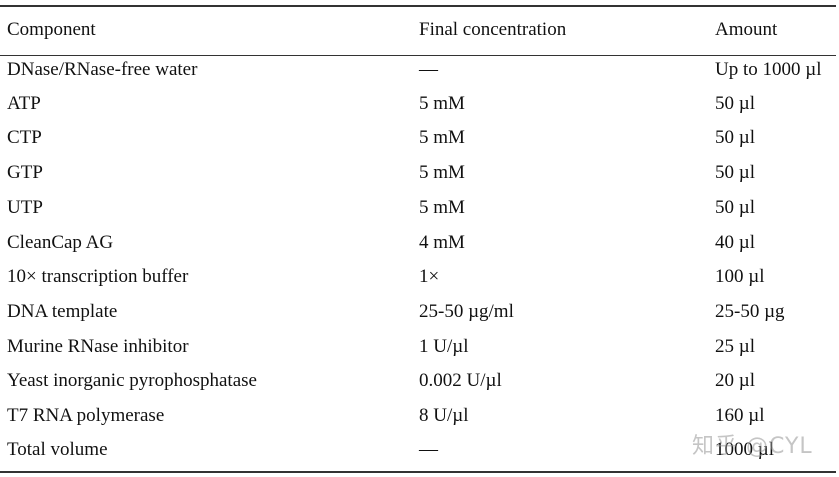  I want to click on cell-component: UTP, so click(25, 207).